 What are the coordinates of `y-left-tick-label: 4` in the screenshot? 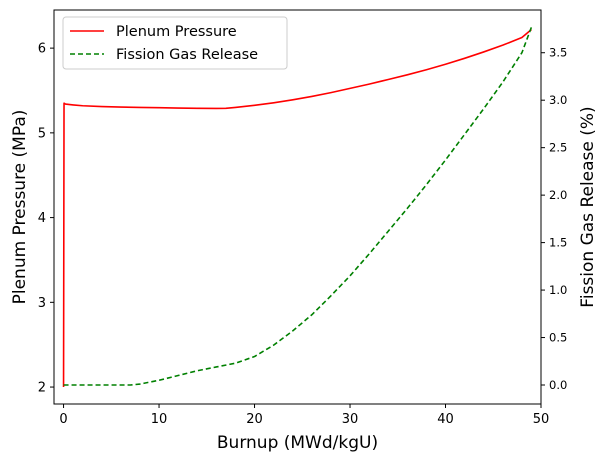 It's located at (42, 218).